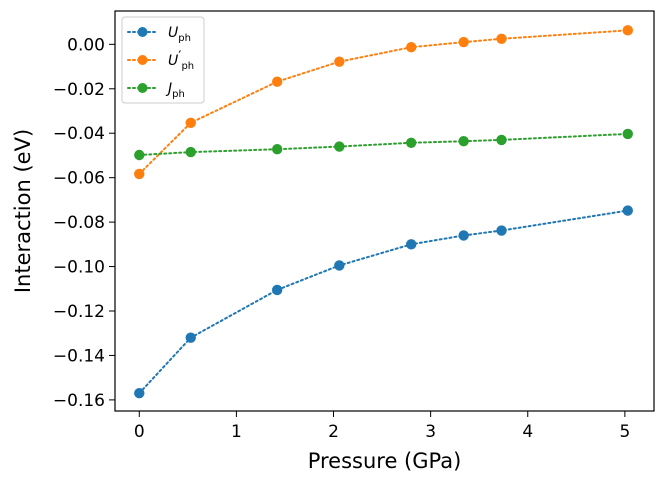  Describe the element at coordinates (79, 268) in the screenshot. I see `y-tick-label: −0.10` at that location.